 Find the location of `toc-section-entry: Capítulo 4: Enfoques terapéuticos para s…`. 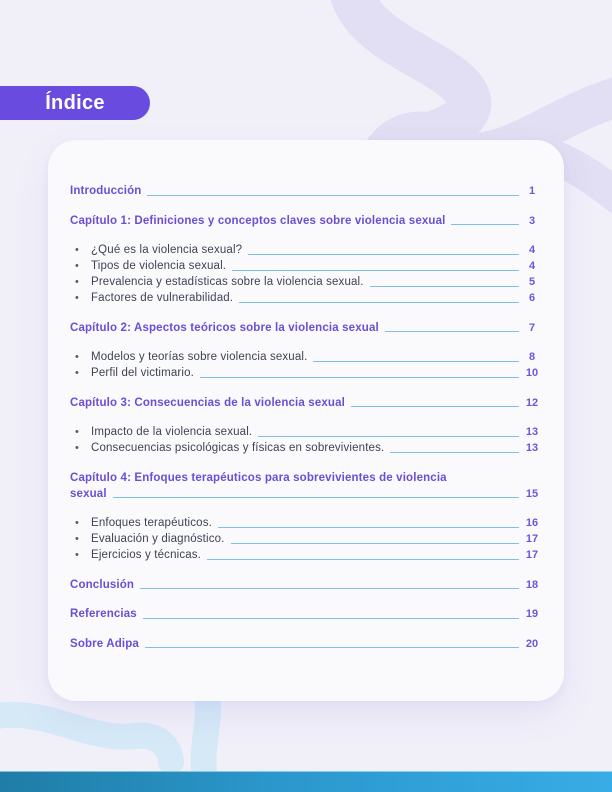

toc-section-entry: Capítulo 4: Enfoques terapéuticos para s… is located at coordinates (307, 478).